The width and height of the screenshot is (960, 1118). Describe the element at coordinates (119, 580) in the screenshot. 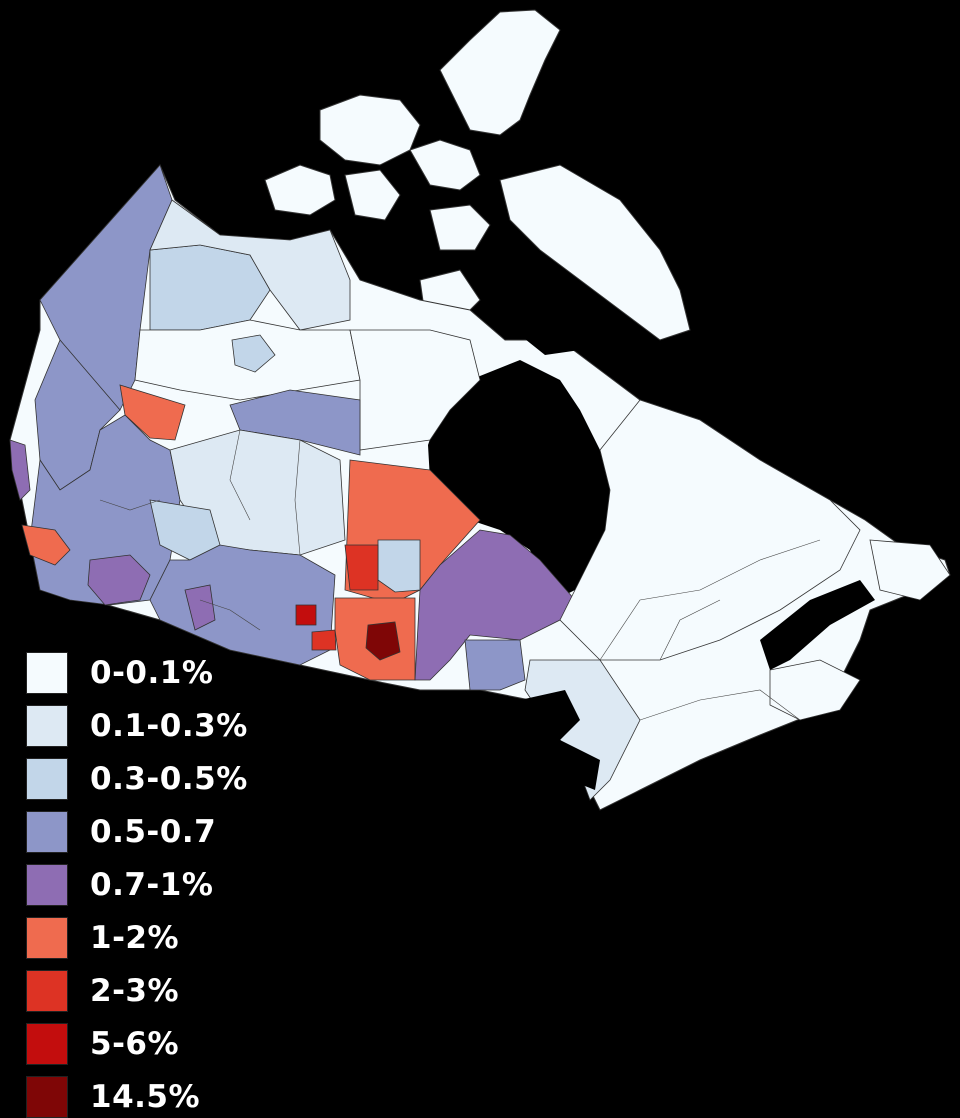

I see `region-bc-interior-violet` at that location.